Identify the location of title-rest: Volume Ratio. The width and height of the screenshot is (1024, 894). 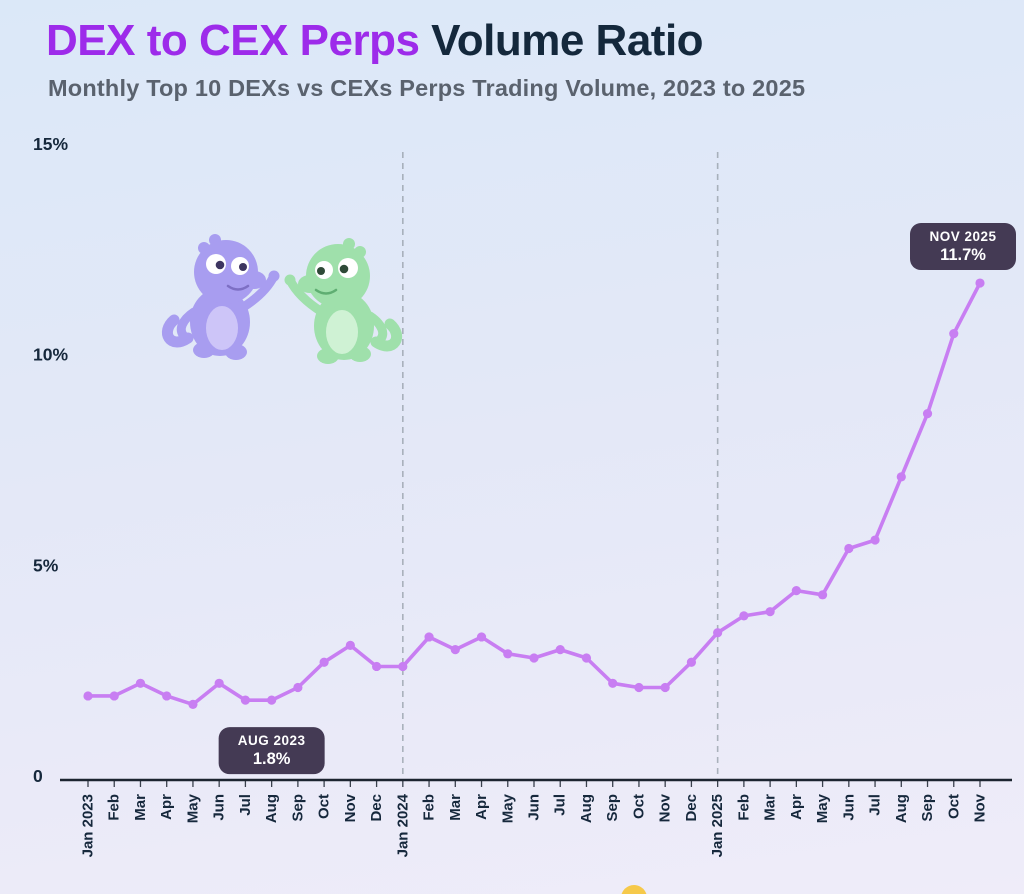
(567, 40).